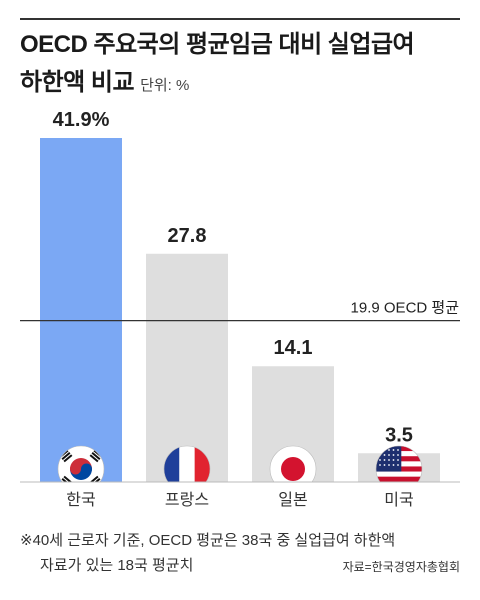  What do you see at coordinates (208, 540) in the screenshot?
I see `footnote-line-1: ※40세 근로자 기준, OECD 평균은 38국 중 실업급여 하한액` at bounding box center [208, 540].